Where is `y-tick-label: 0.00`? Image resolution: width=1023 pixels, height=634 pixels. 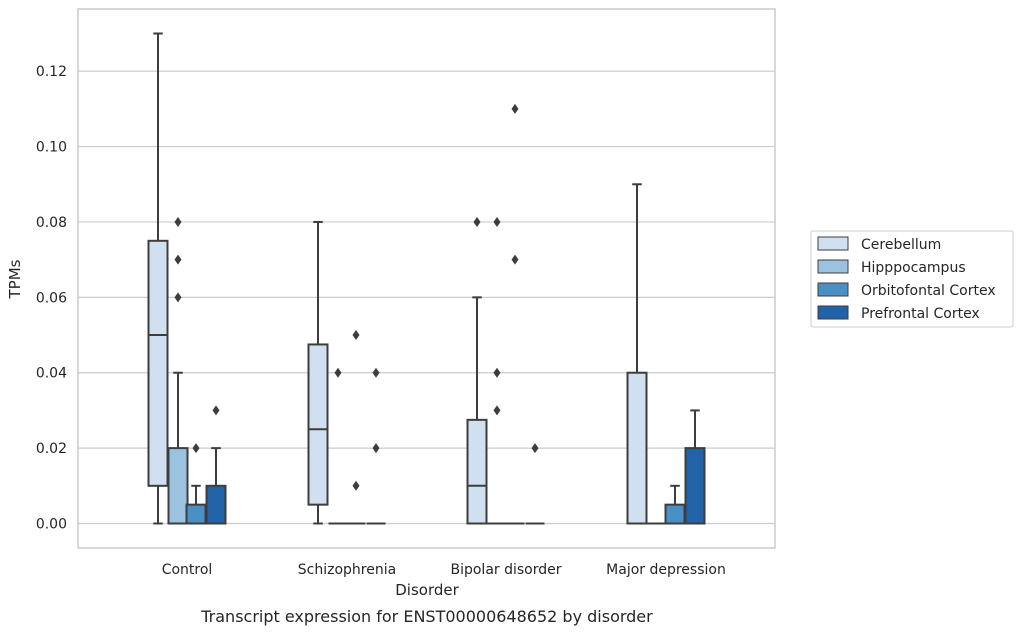 y-tick-label: 0.00 is located at coordinates (51, 525).